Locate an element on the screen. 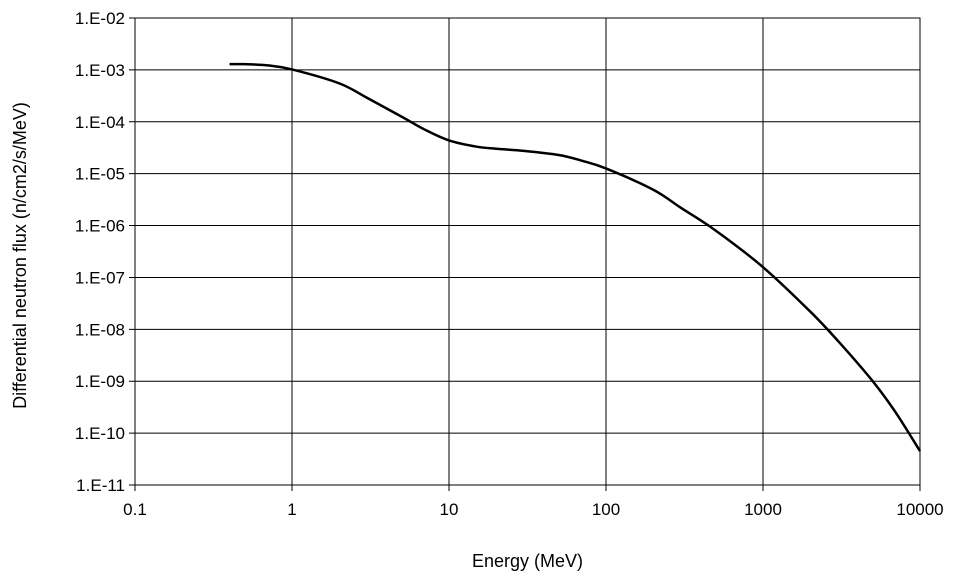 Image resolution: width=958 pixels, height=574 pixels. y-tick-label: 1.E-02 is located at coordinates (100, 18).